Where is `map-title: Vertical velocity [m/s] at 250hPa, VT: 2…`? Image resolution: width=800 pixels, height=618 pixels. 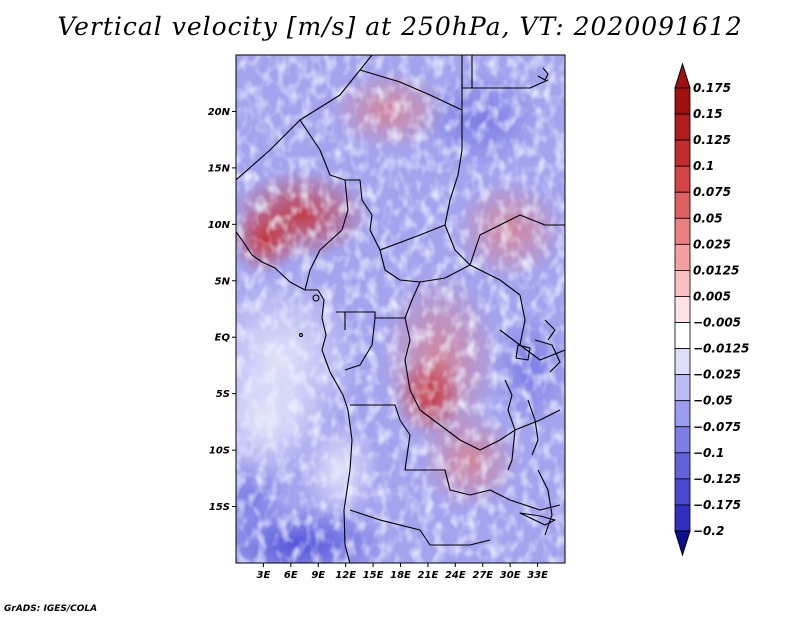
map-title: Vertical velocity [m/s] at 250hPa, VT: 2… is located at coordinates (400, 26).